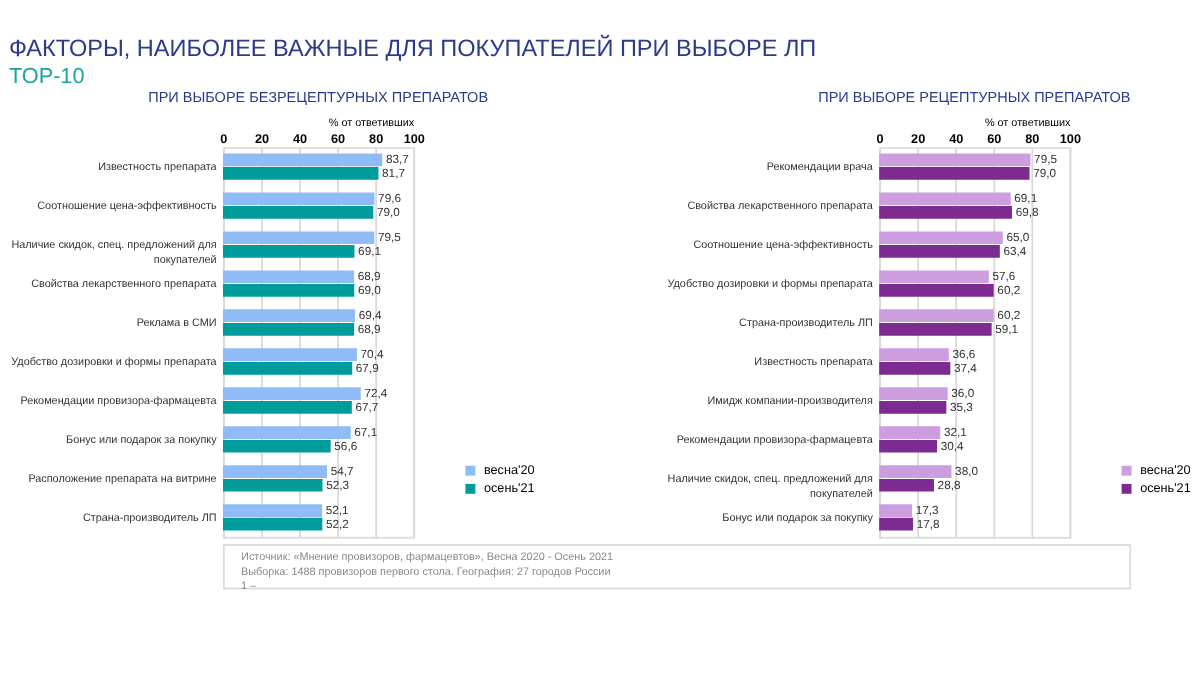  What do you see at coordinates (412, 47) in the screenshot?
I see `text: ФАКТОРЫ, НАИБОЛЕЕ ВАЖНЫЕ ДЛЯ ПОКУПАТЕЛЕЙ ПРИ ВЫБОРЕ ЛП` at bounding box center [412, 47].